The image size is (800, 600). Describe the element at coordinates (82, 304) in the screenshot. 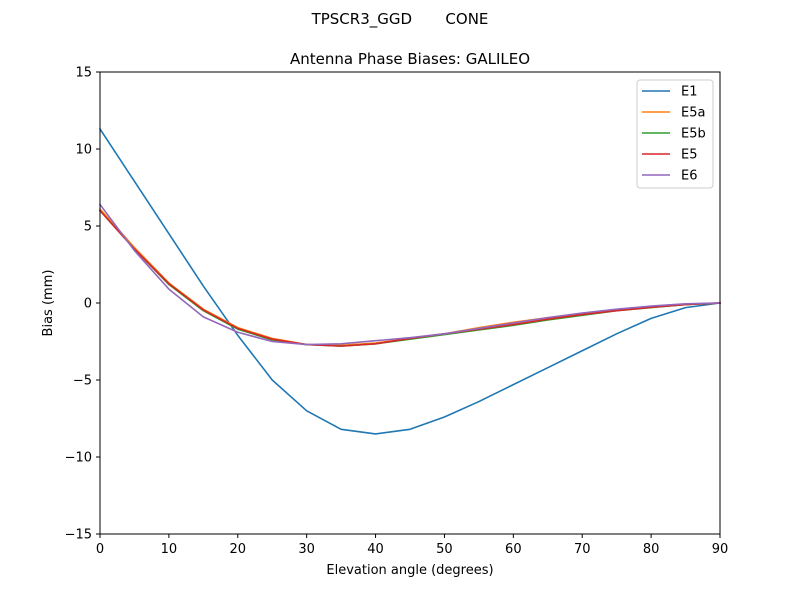

I see `y-axis: −15 −10 −5 0 5 10 15` at that location.